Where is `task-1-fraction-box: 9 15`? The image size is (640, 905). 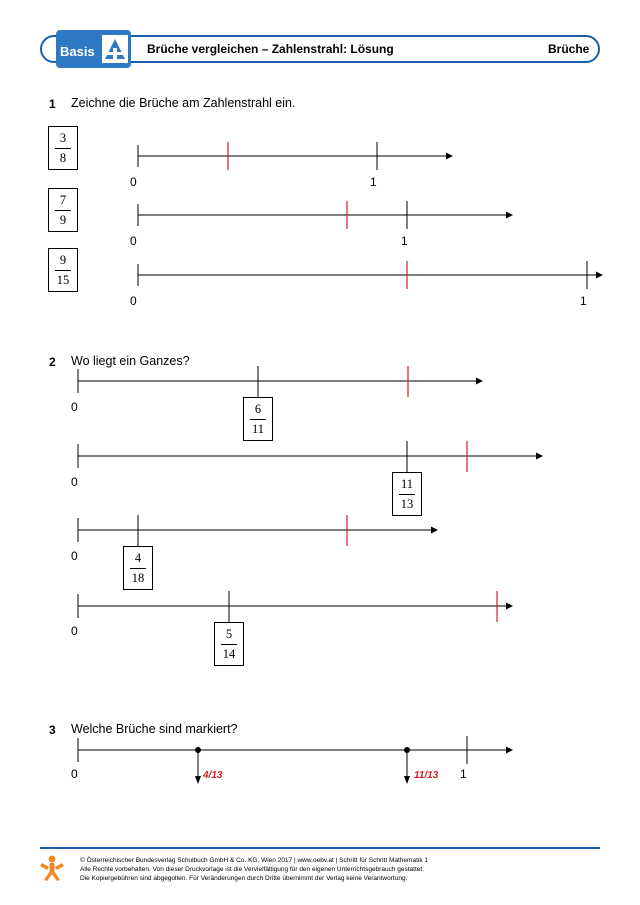
task-1-fraction-box: 9 15 is located at coordinates (63, 270).